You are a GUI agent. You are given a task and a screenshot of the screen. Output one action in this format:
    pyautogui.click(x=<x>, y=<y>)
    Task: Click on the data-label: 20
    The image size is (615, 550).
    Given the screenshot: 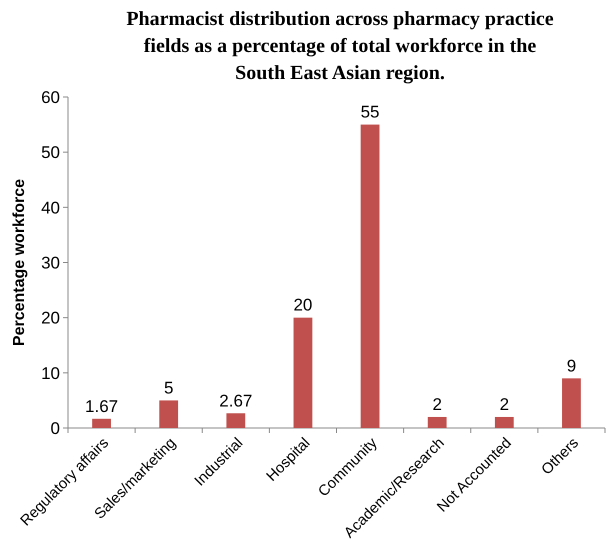 What is the action you would take?
    pyautogui.click(x=302, y=305)
    